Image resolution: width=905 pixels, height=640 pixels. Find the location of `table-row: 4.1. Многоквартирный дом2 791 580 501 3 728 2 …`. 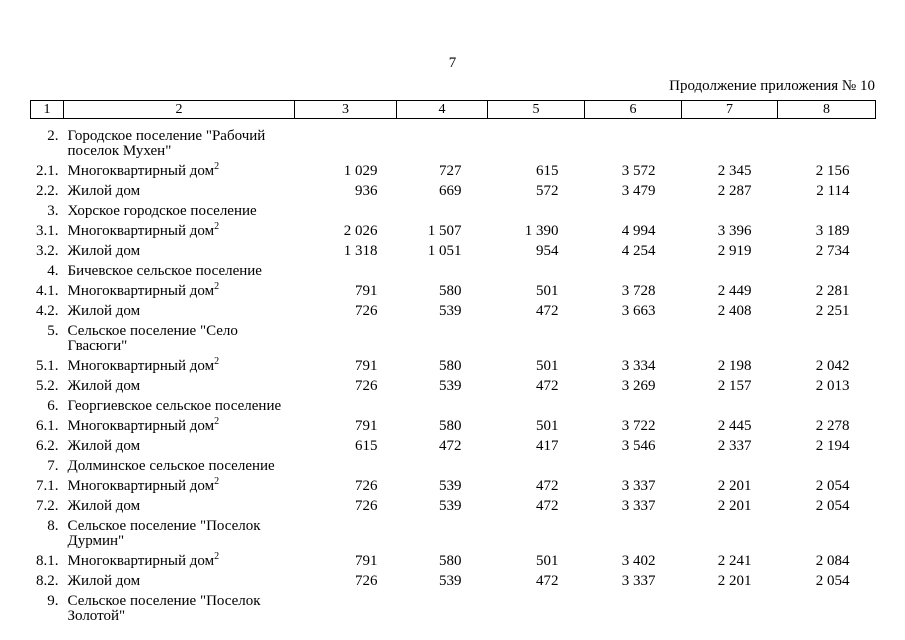

table-row: 4.1. Многоквартирный дом2 791 580 501 3 728 2 … is located at coordinates (453, 292).